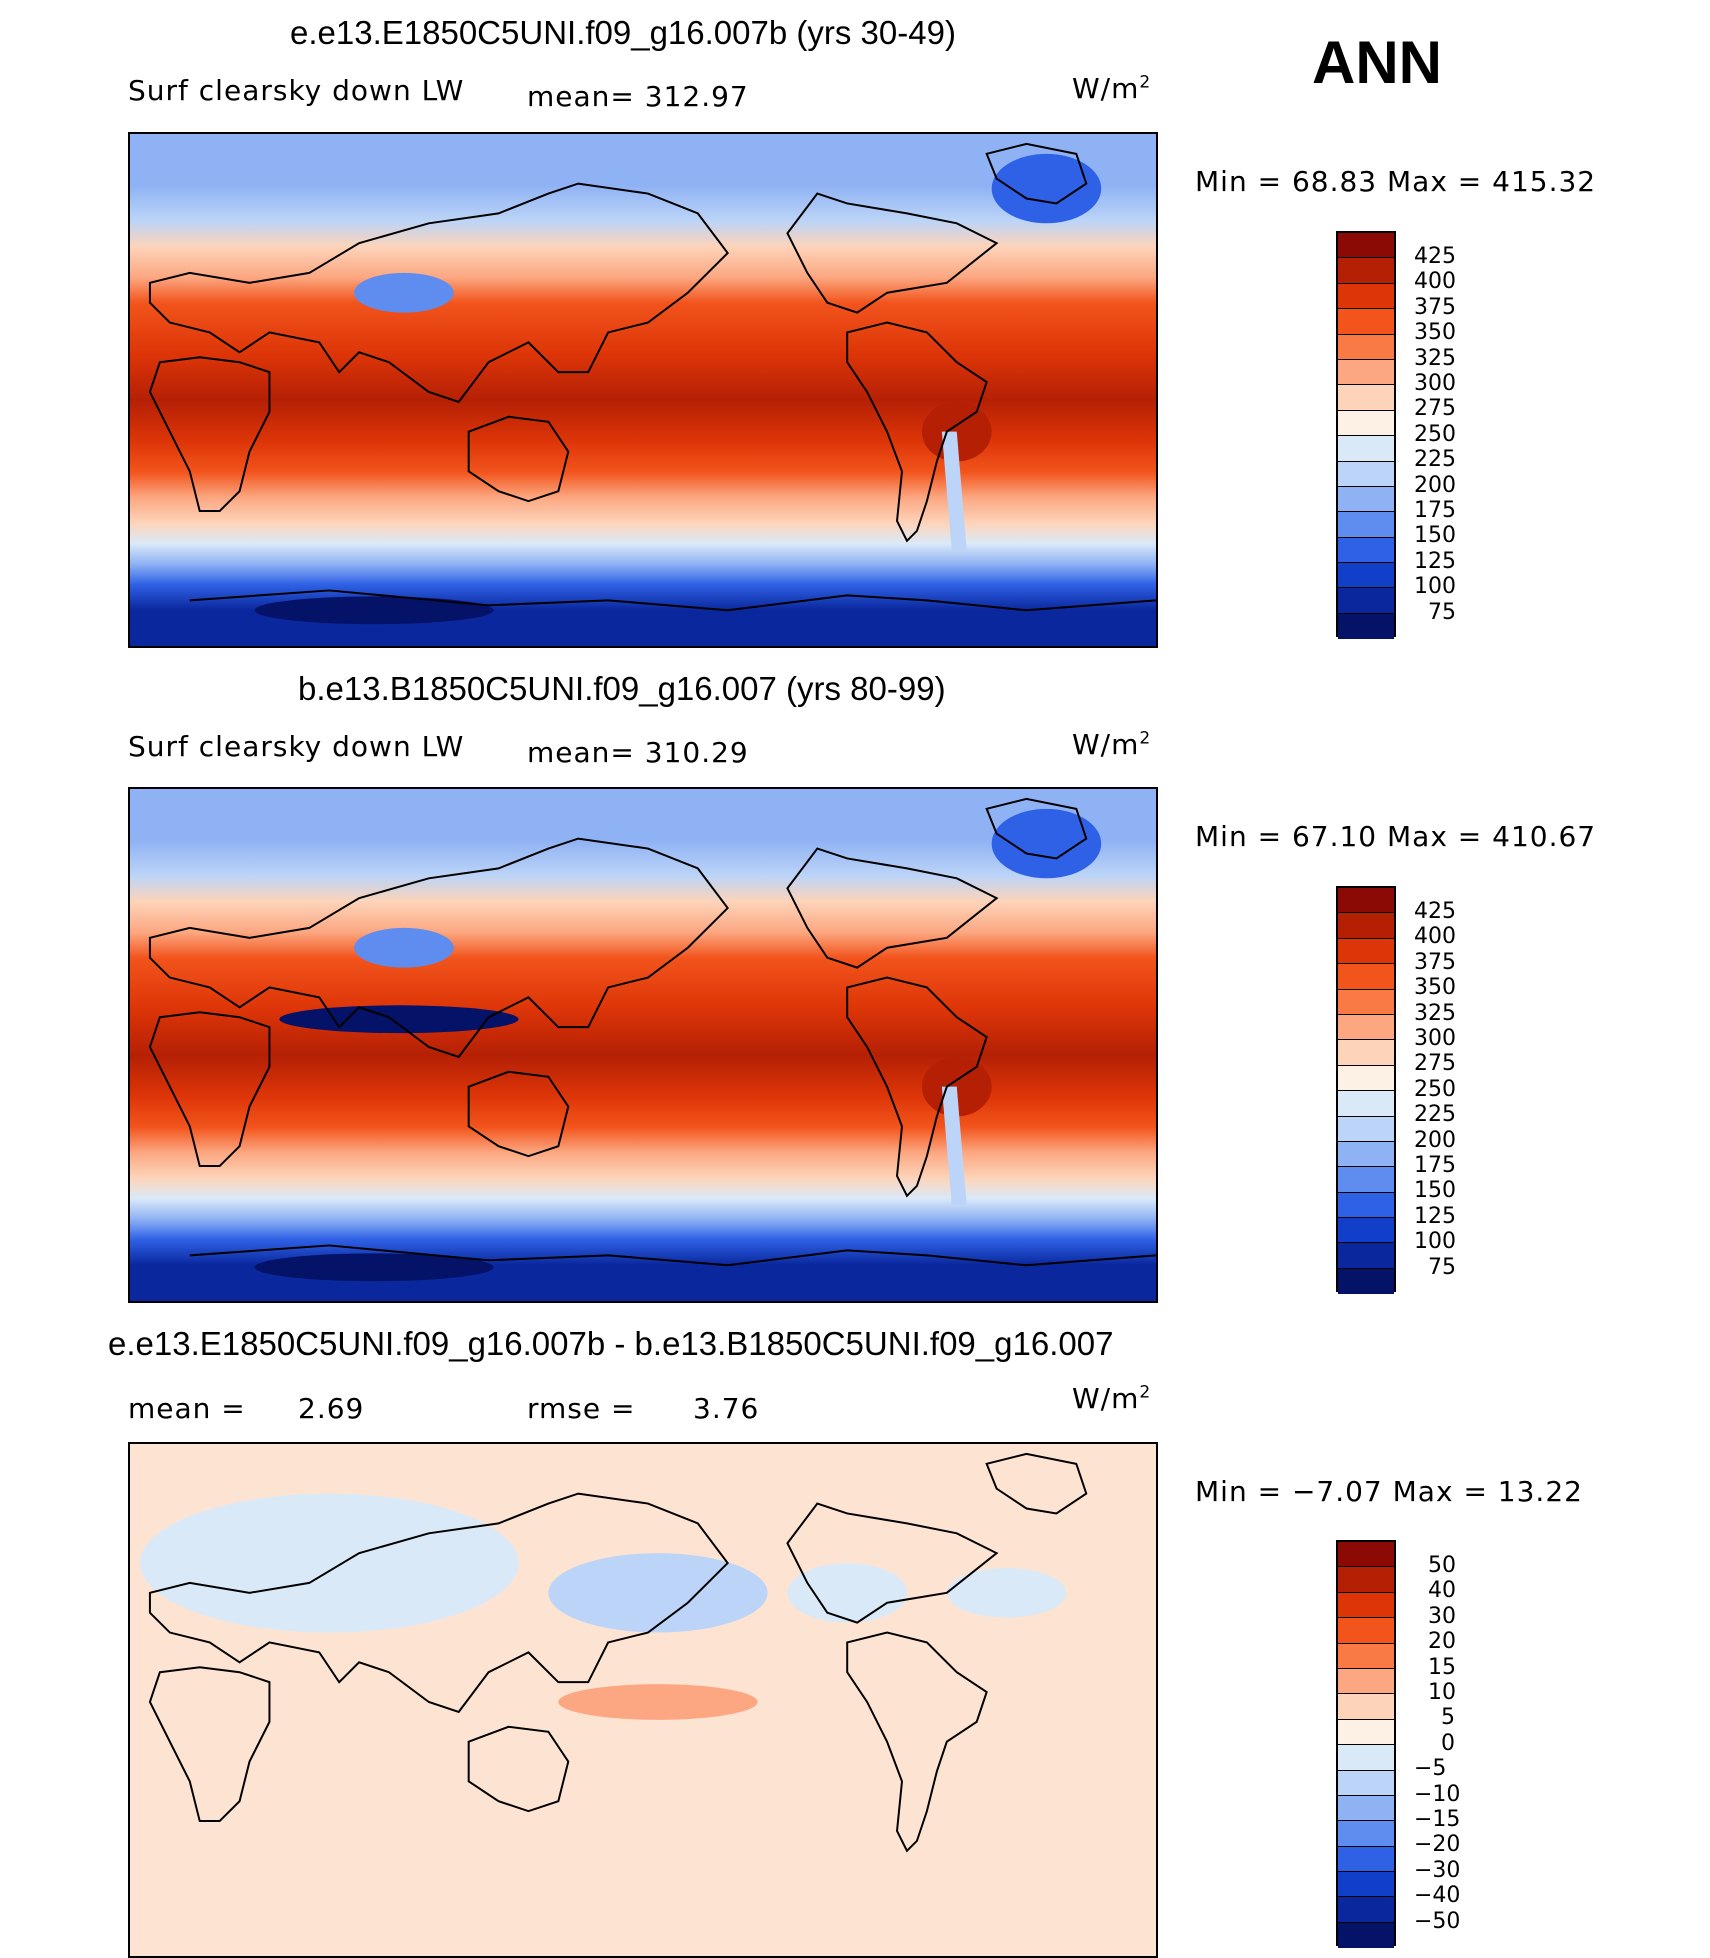 The width and height of the screenshot is (1710, 1958). What do you see at coordinates (1435, 358) in the screenshot?
I see `cbar1-tick: 325` at bounding box center [1435, 358].